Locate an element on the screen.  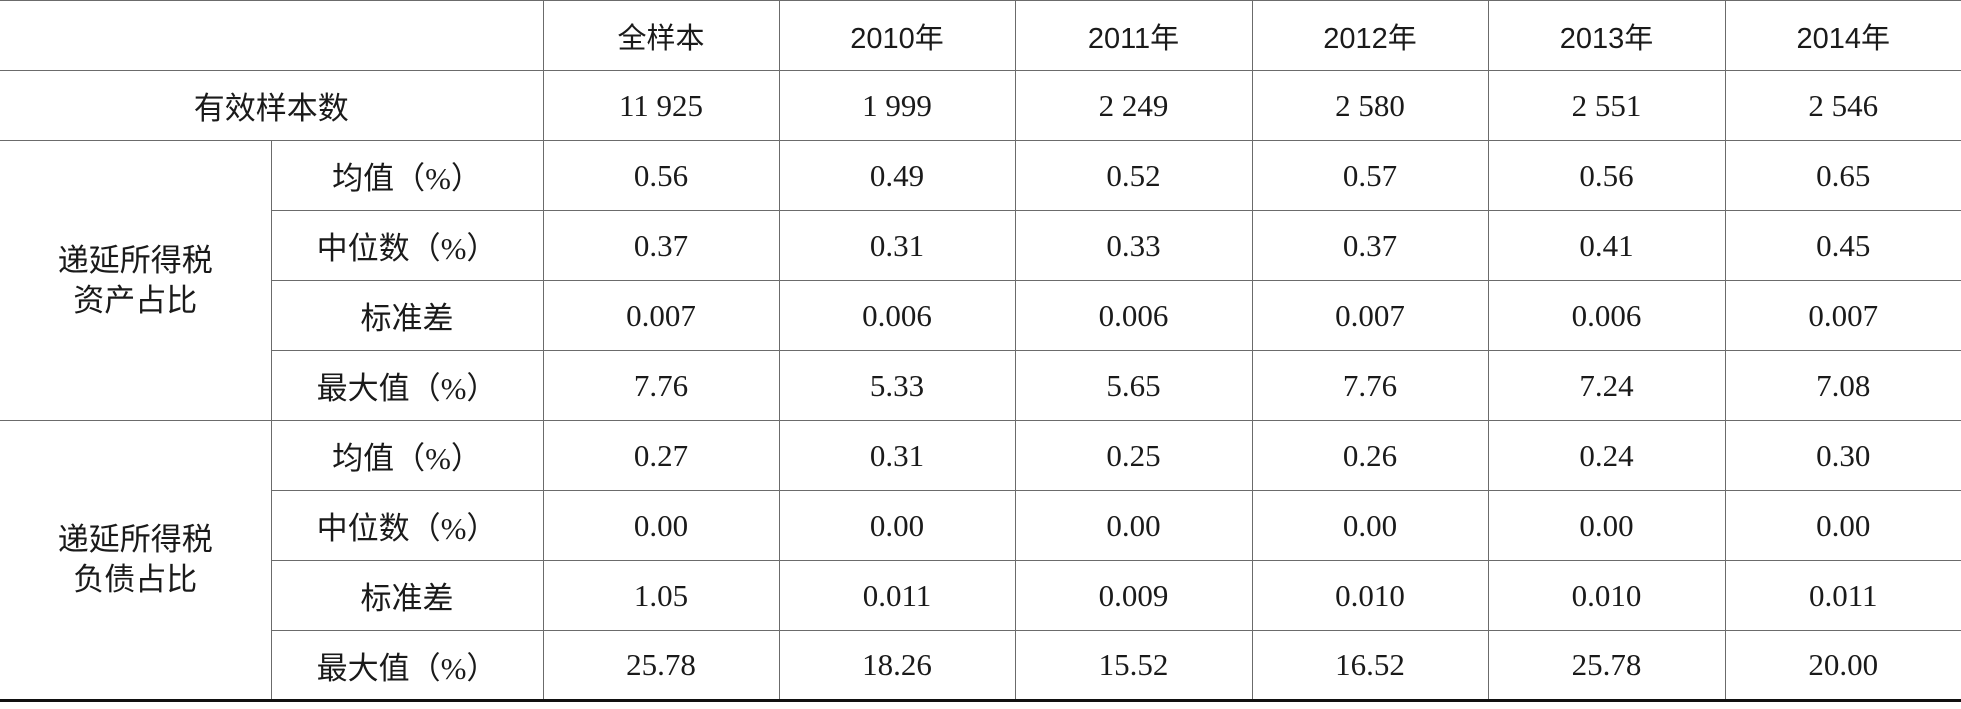
cell: 0.009 is located at coordinates (1133, 595).